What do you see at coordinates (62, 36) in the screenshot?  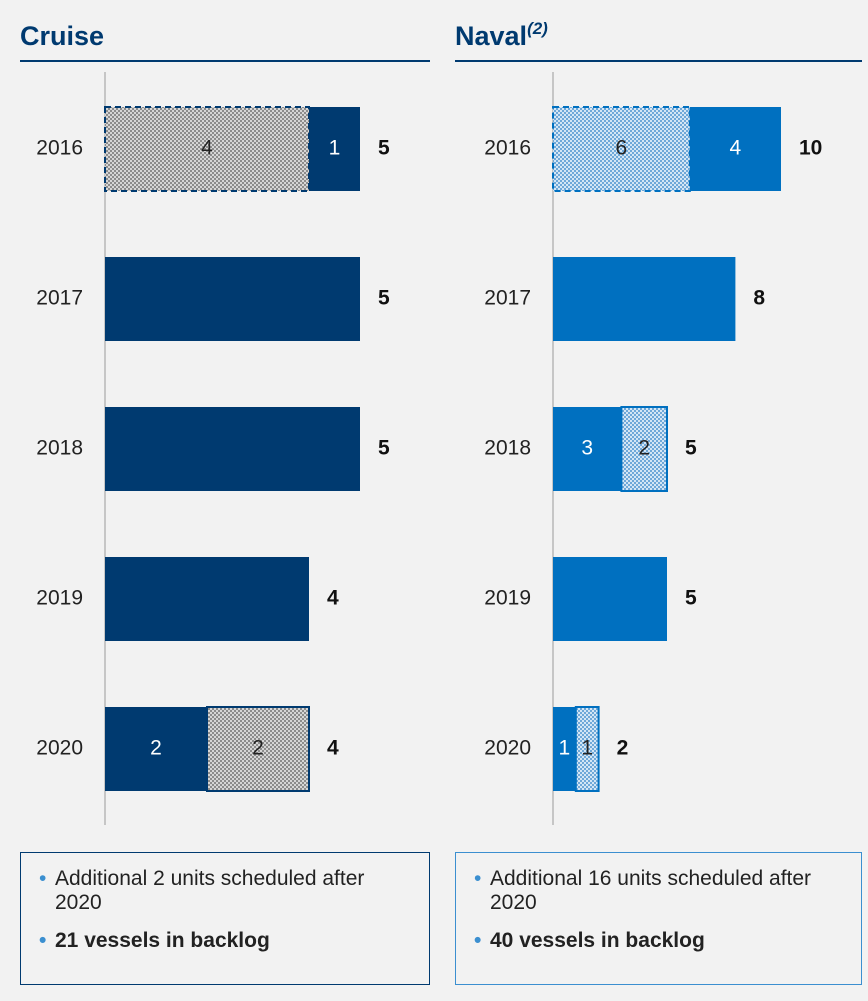 I see `panel-title: Cruise` at bounding box center [62, 36].